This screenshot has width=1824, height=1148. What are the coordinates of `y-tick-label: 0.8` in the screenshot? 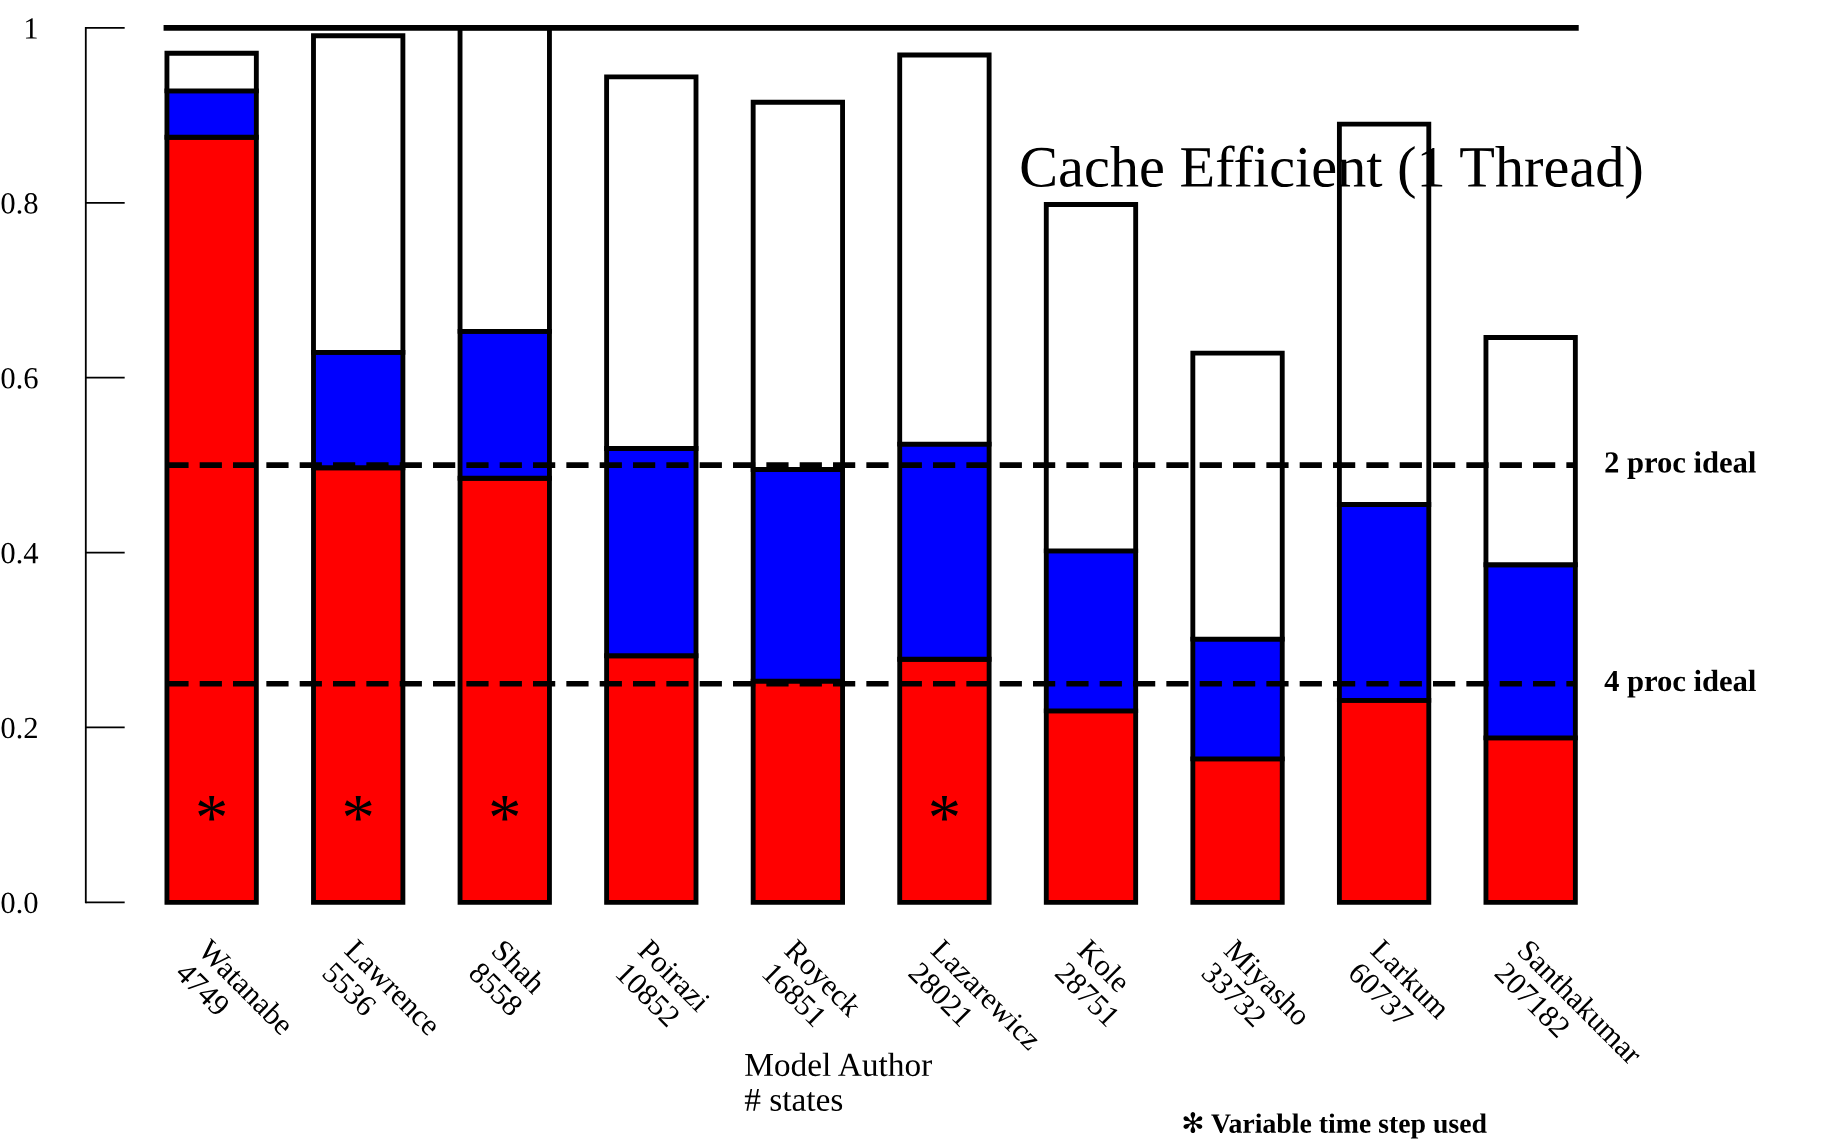 It's located at (19, 203).